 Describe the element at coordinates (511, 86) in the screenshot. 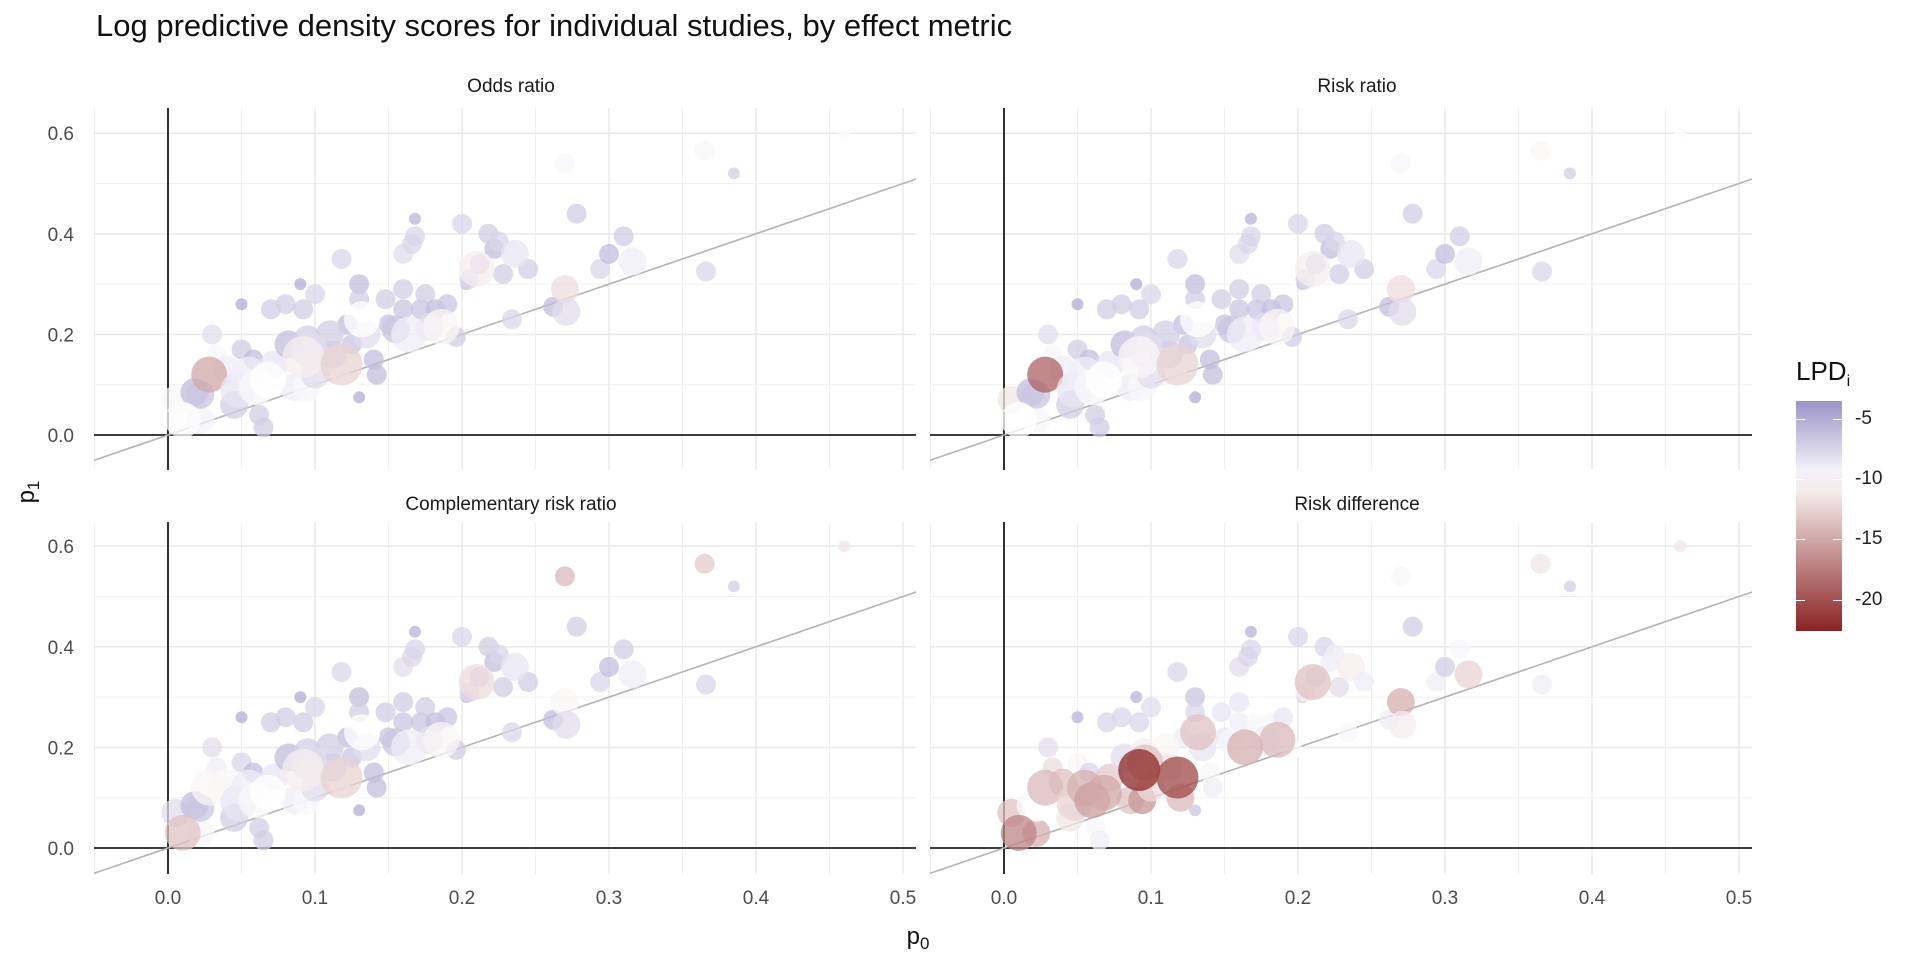

I see `facet-label-odds-ratio: Odds ratio` at that location.